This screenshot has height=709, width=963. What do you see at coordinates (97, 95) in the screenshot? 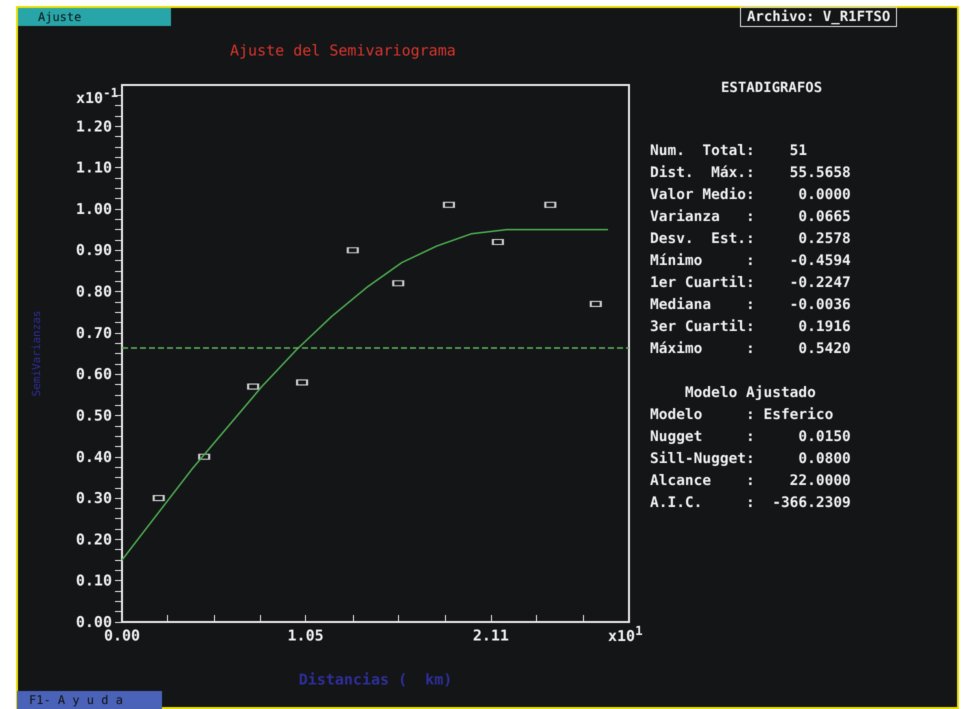
I see `text: x10$^{-1}$` at bounding box center [97, 95].